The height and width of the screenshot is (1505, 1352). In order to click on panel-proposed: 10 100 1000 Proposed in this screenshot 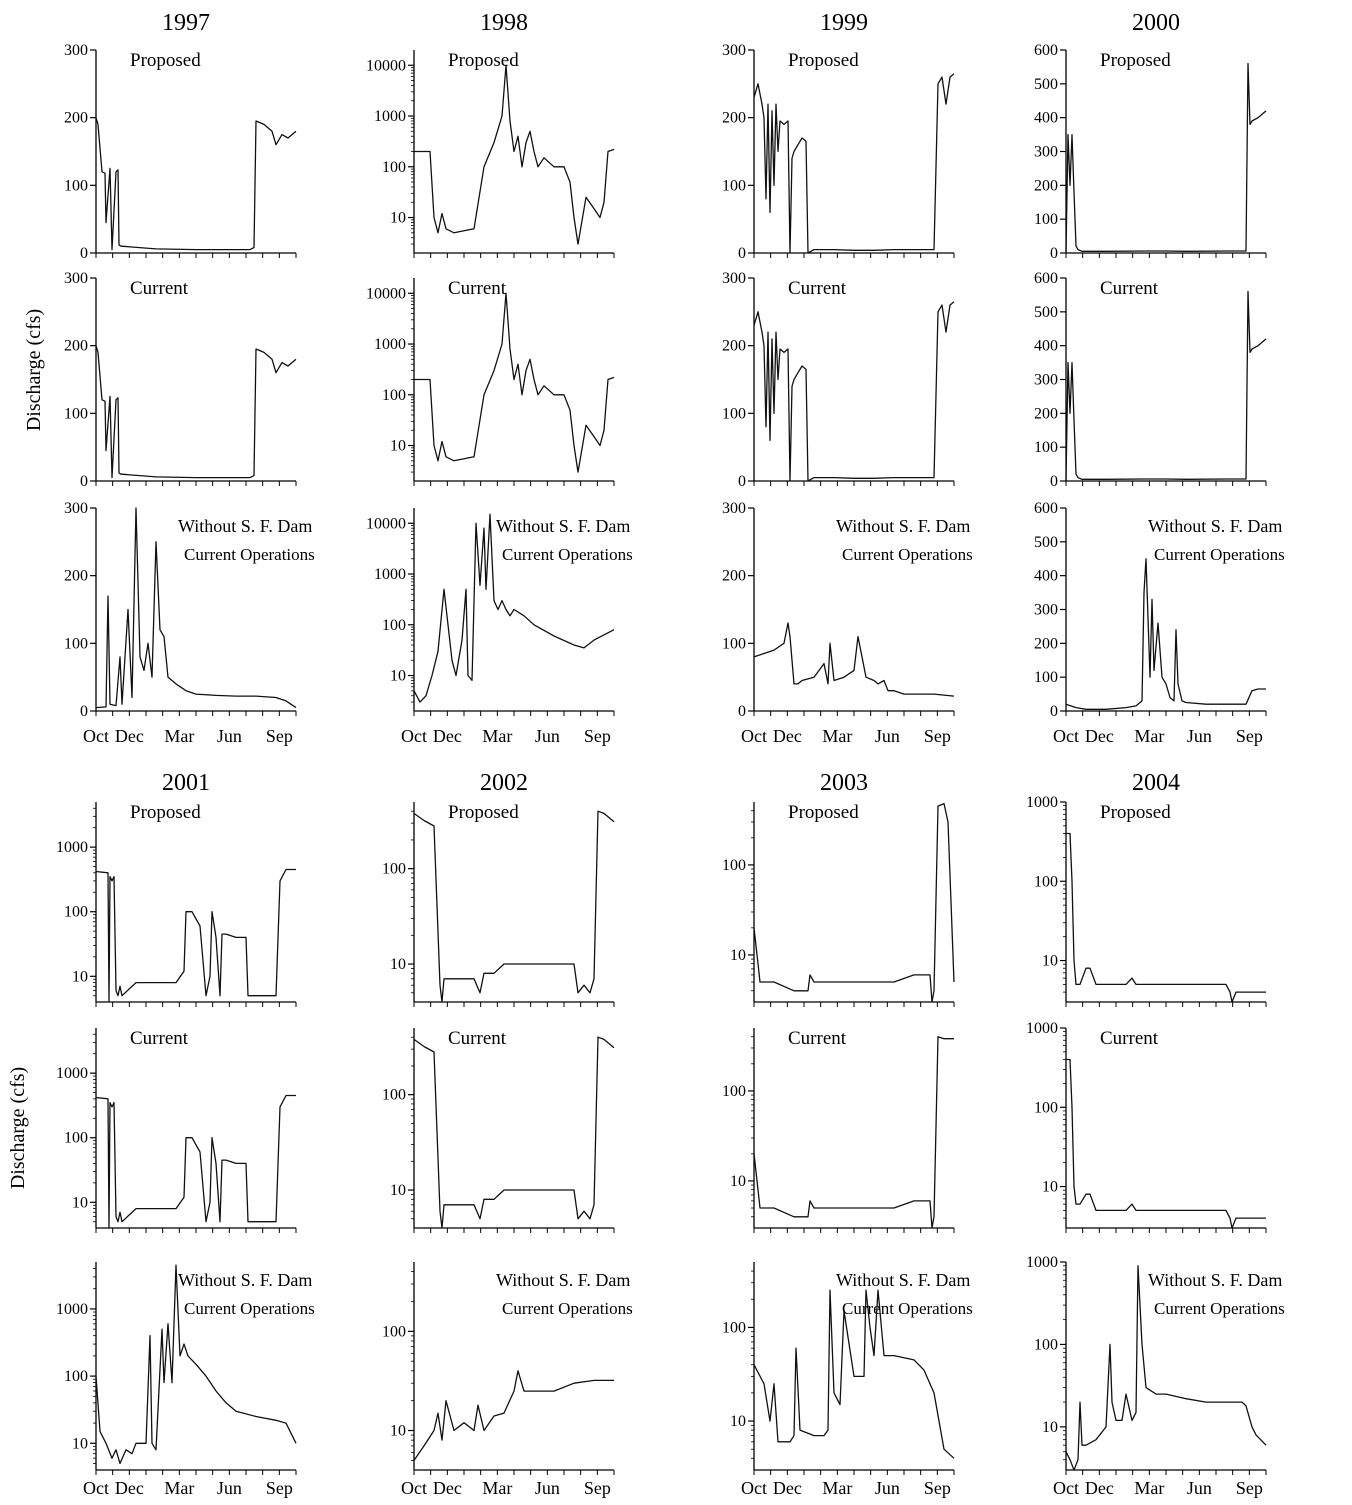, I will do `click(1146, 900)`.